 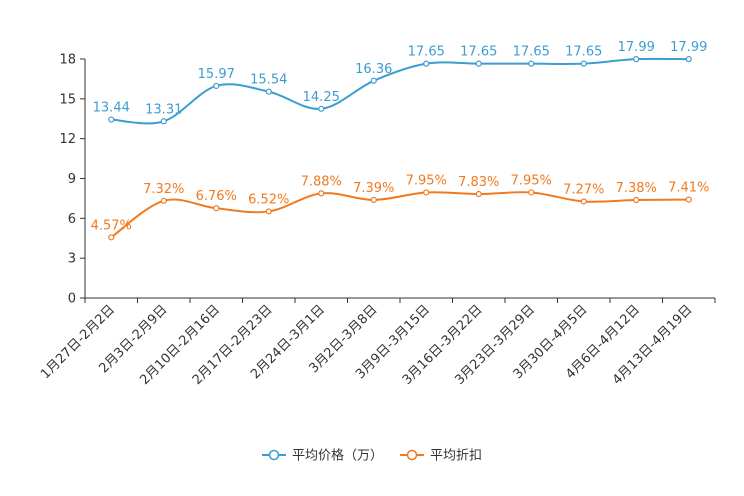 I want to click on data-label: 13.31, so click(x=163, y=109).